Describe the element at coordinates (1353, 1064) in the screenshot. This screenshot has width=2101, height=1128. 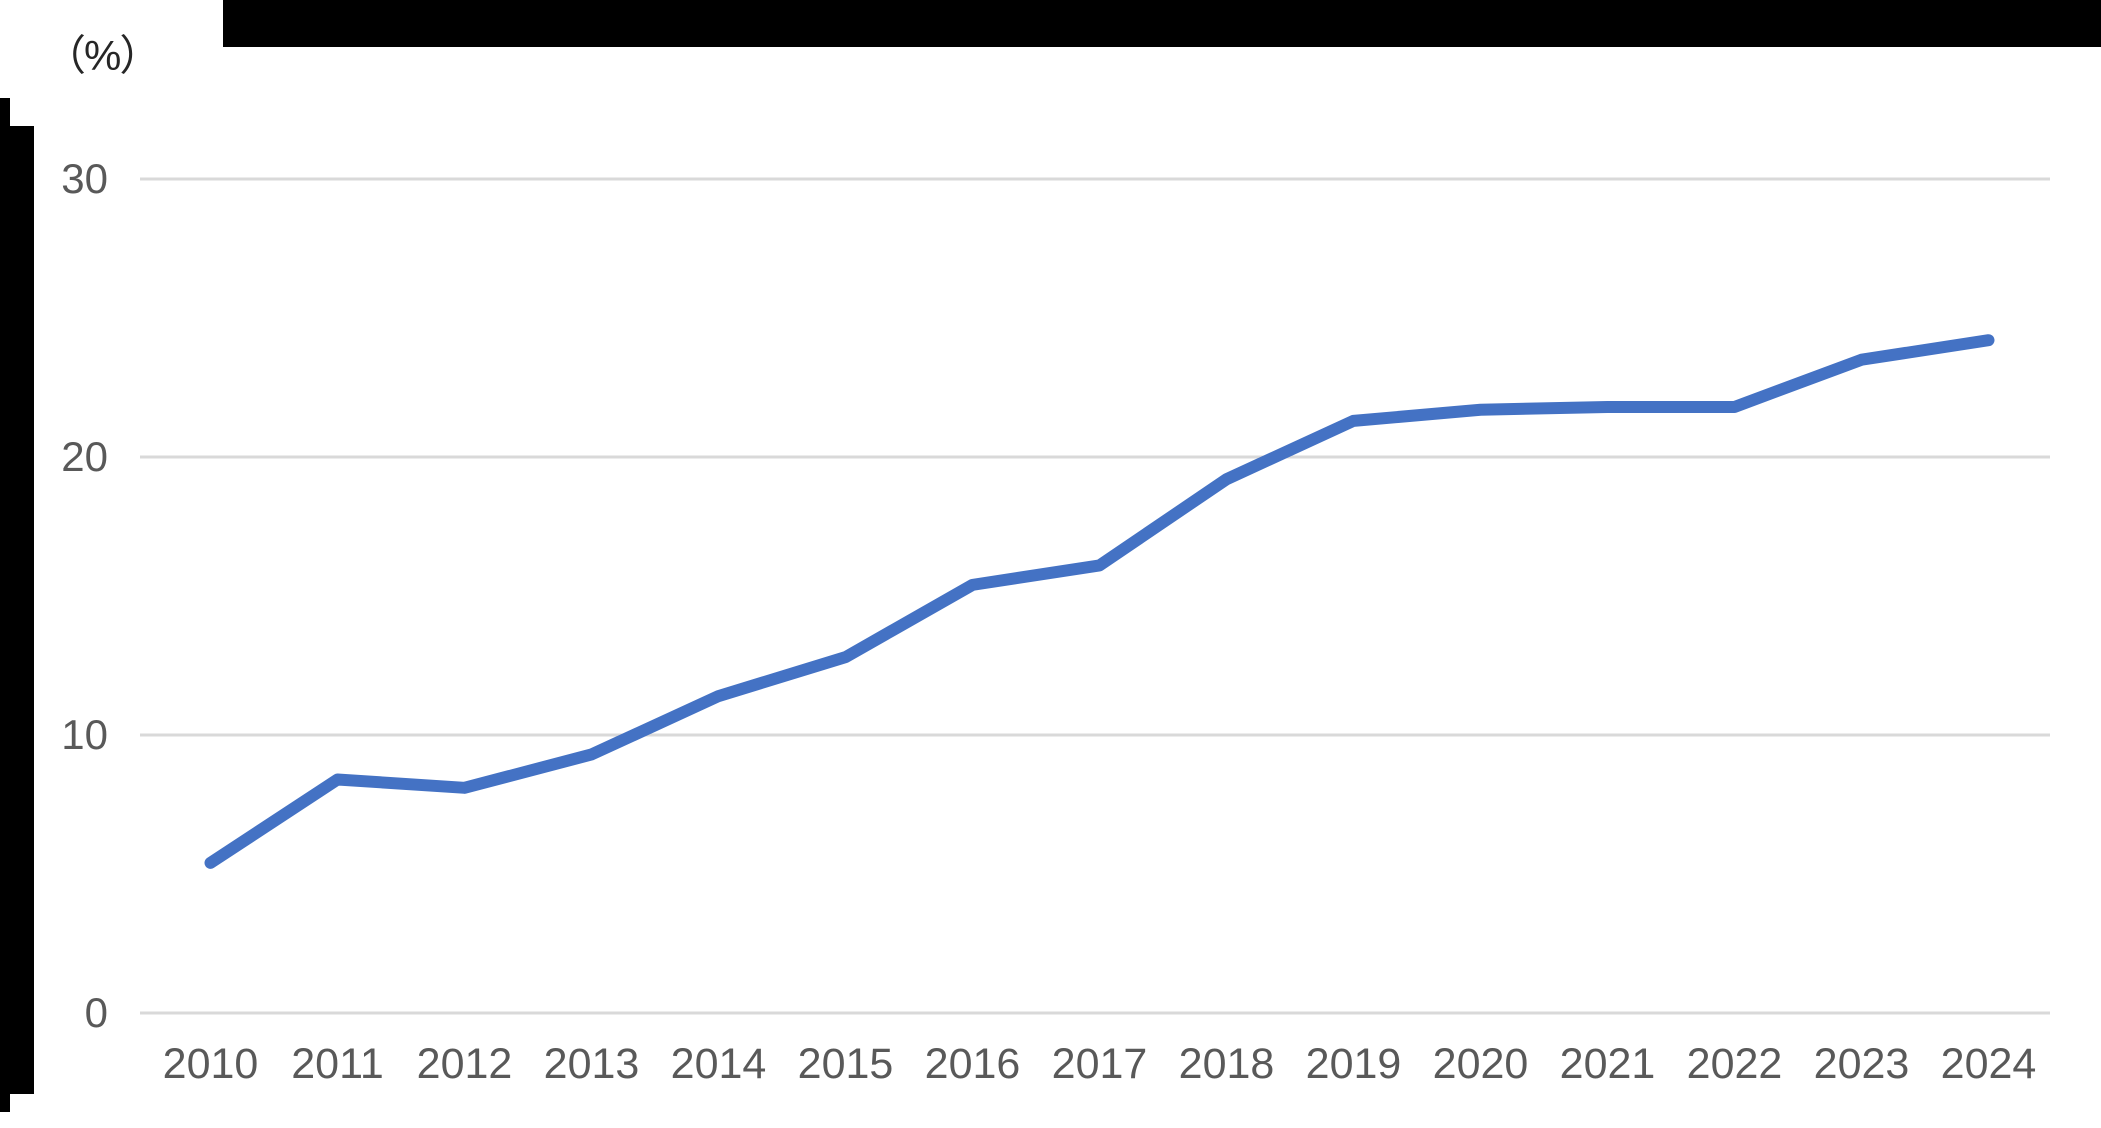
I see `x-tick-label: 2019` at that location.